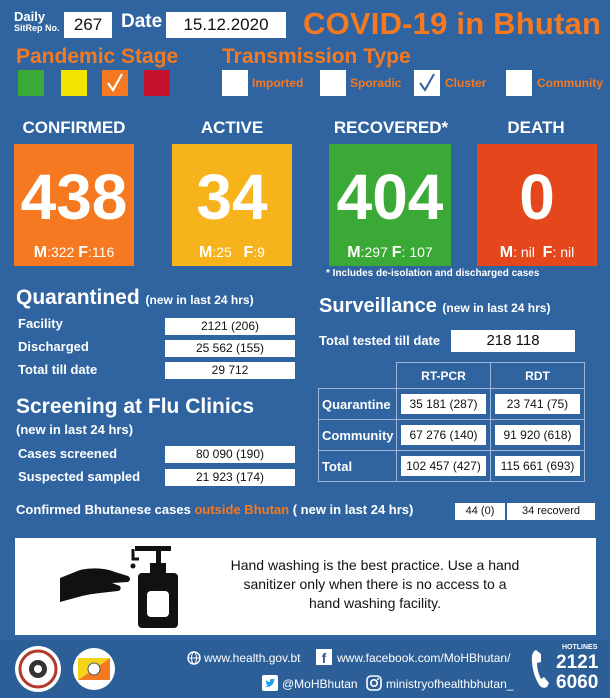  I want to click on phone-icon, so click(540, 669).